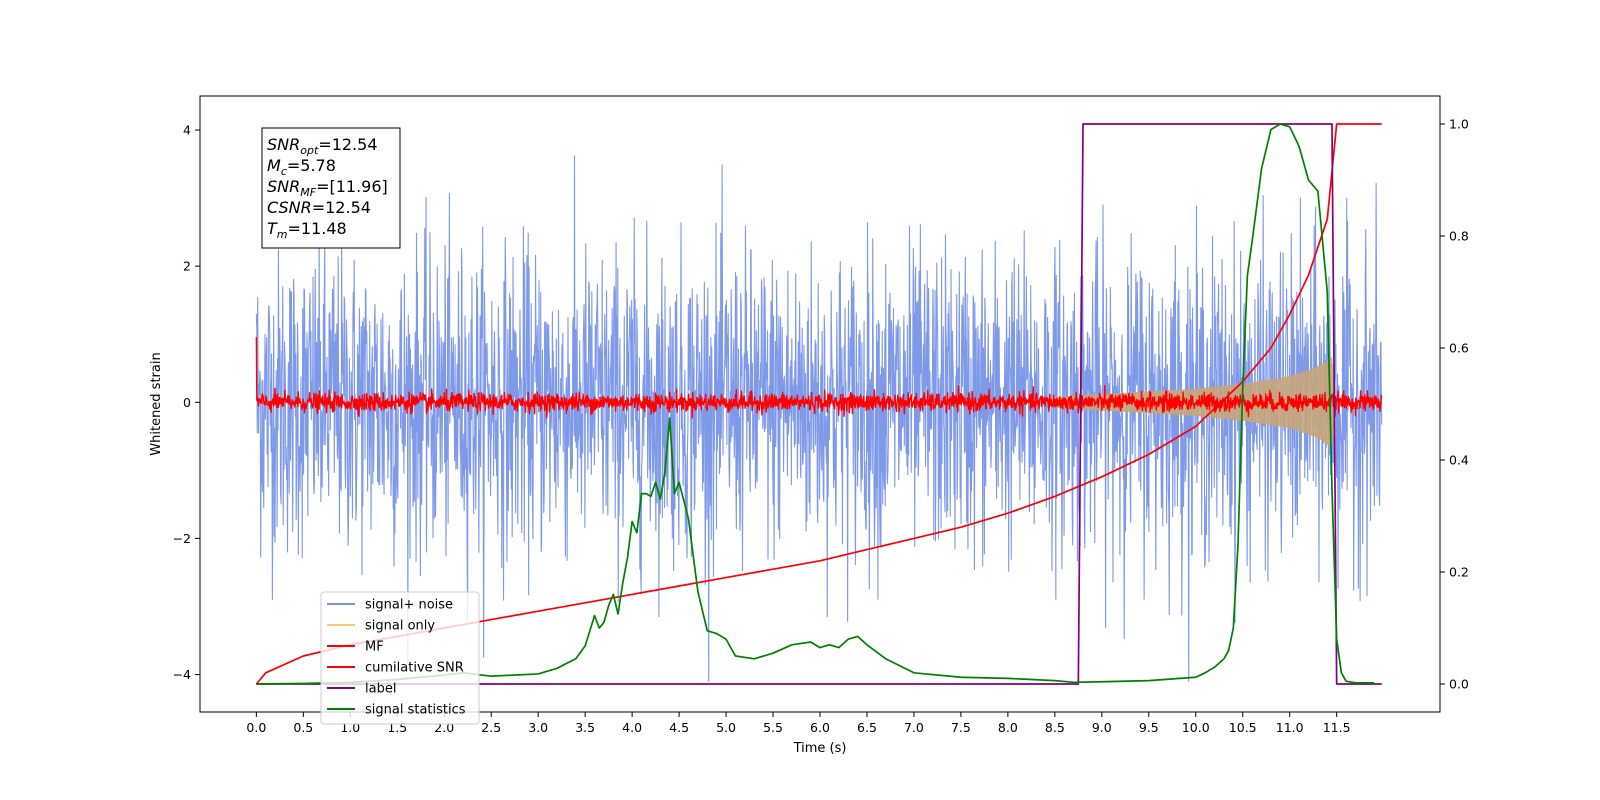 The image size is (1600, 800). Describe the element at coordinates (820, 748) in the screenshot. I see `x-axis-label: Time (s)` at that location.